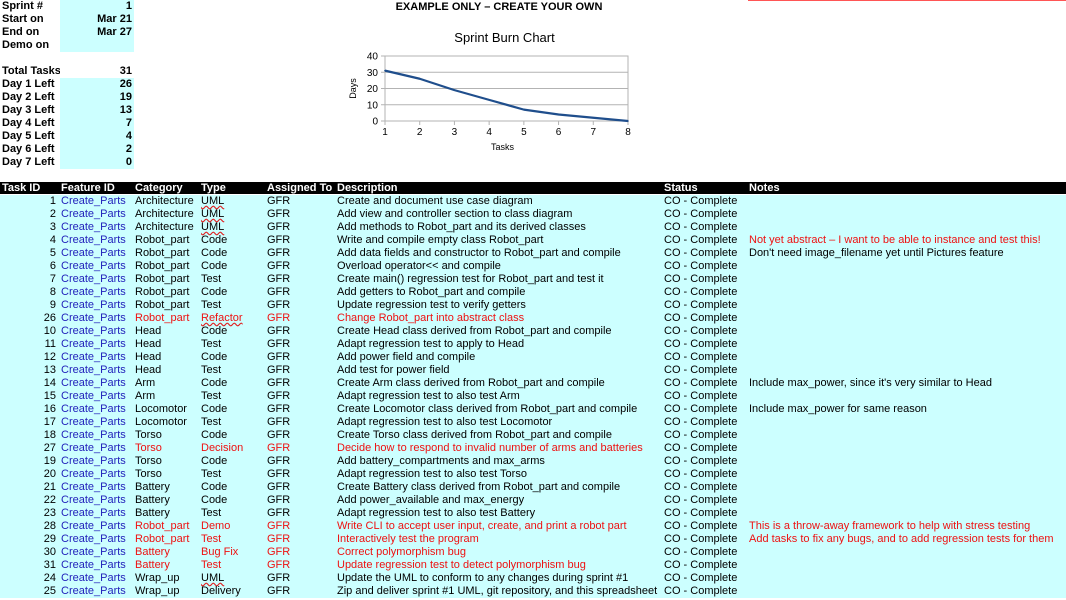 This screenshot has width=1066, height=600. Describe the element at coordinates (213, 214) in the screenshot. I see `type-cell: UML` at that location.